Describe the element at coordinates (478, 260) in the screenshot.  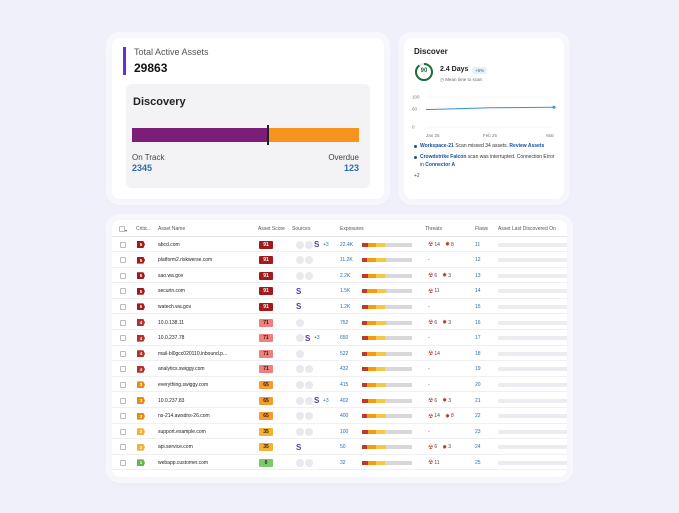
I see `flaws-count: 12` at that location.